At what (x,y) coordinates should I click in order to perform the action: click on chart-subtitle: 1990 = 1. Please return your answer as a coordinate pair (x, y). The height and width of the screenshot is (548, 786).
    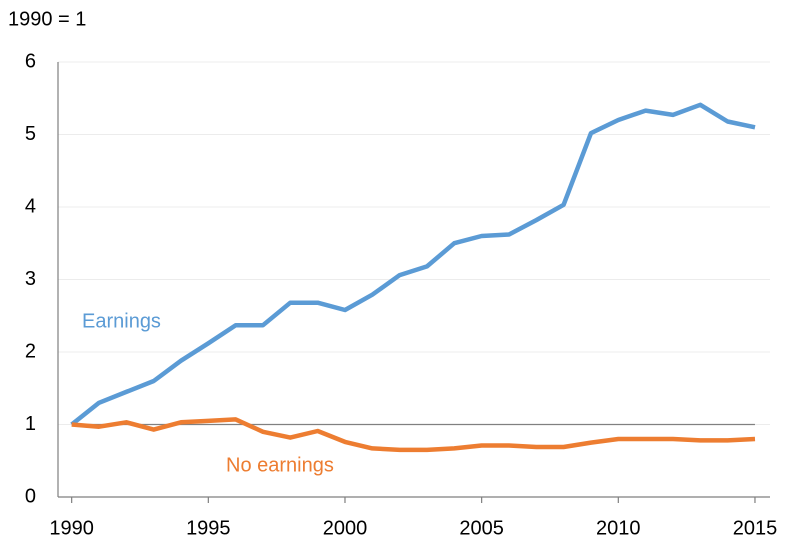
    Looking at the image, I should click on (47, 19).